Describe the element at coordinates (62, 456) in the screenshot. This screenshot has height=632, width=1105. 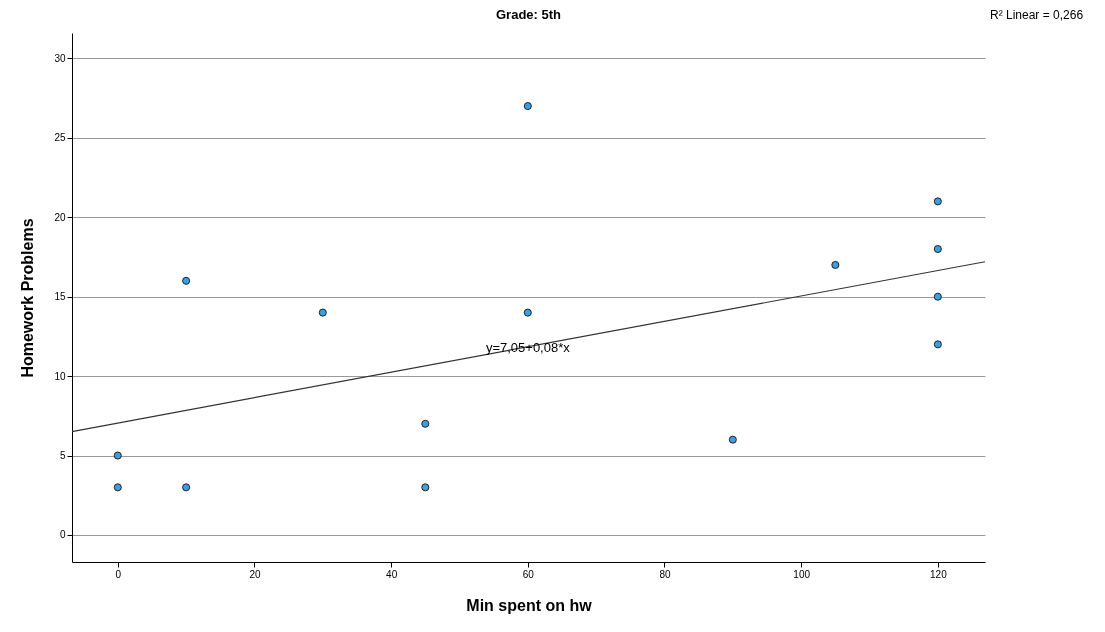
I see `y-tick-label: 5` at that location.